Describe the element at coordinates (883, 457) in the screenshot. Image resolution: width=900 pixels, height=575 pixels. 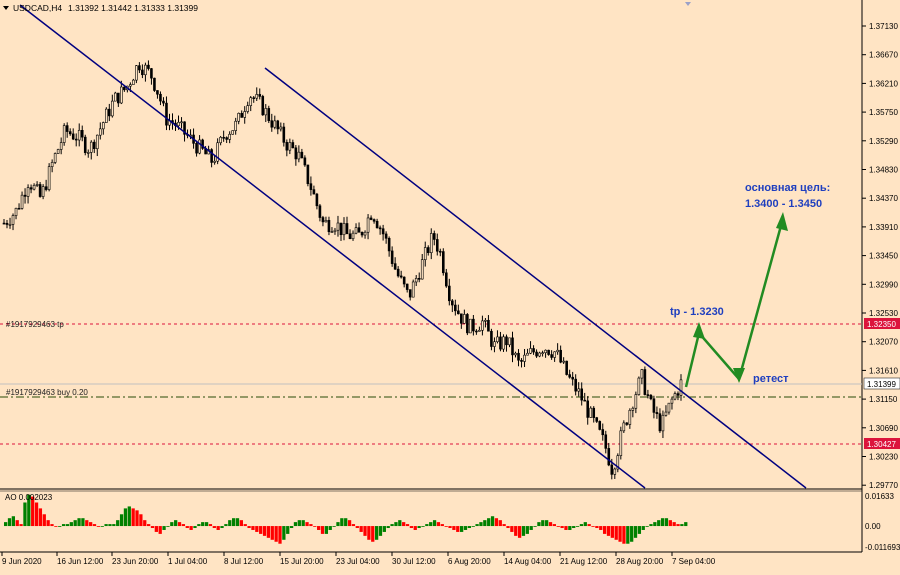
I see `price-tick-label: 1.30230` at that location.